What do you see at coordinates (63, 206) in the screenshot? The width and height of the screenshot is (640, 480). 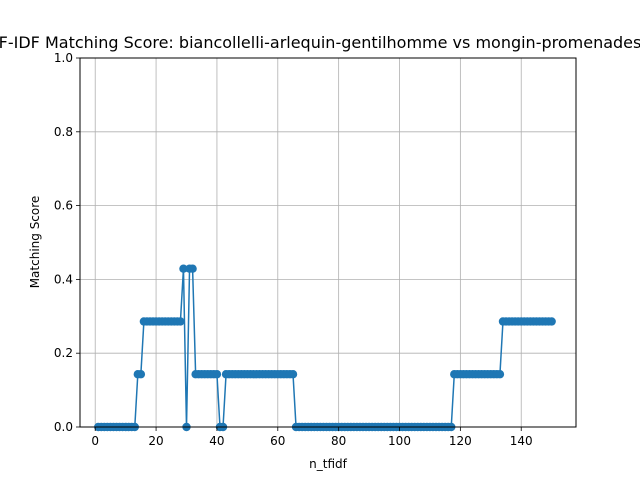 I see `y-tick-label: 0.6` at bounding box center [63, 206].